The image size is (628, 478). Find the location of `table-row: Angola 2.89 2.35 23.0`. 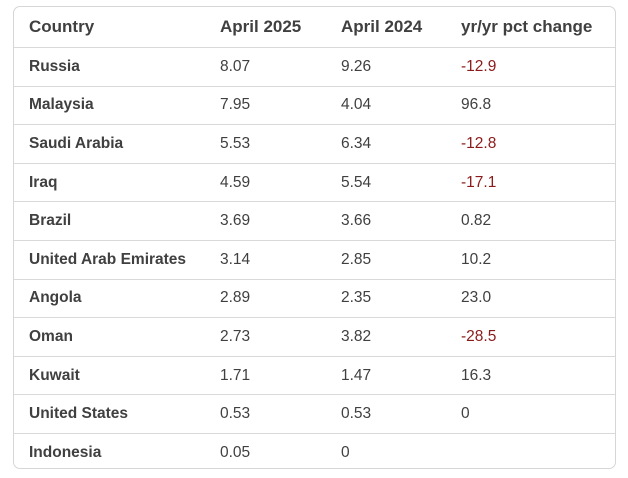

table-row: Angola 2.89 2.35 23.0 is located at coordinates (314, 299).